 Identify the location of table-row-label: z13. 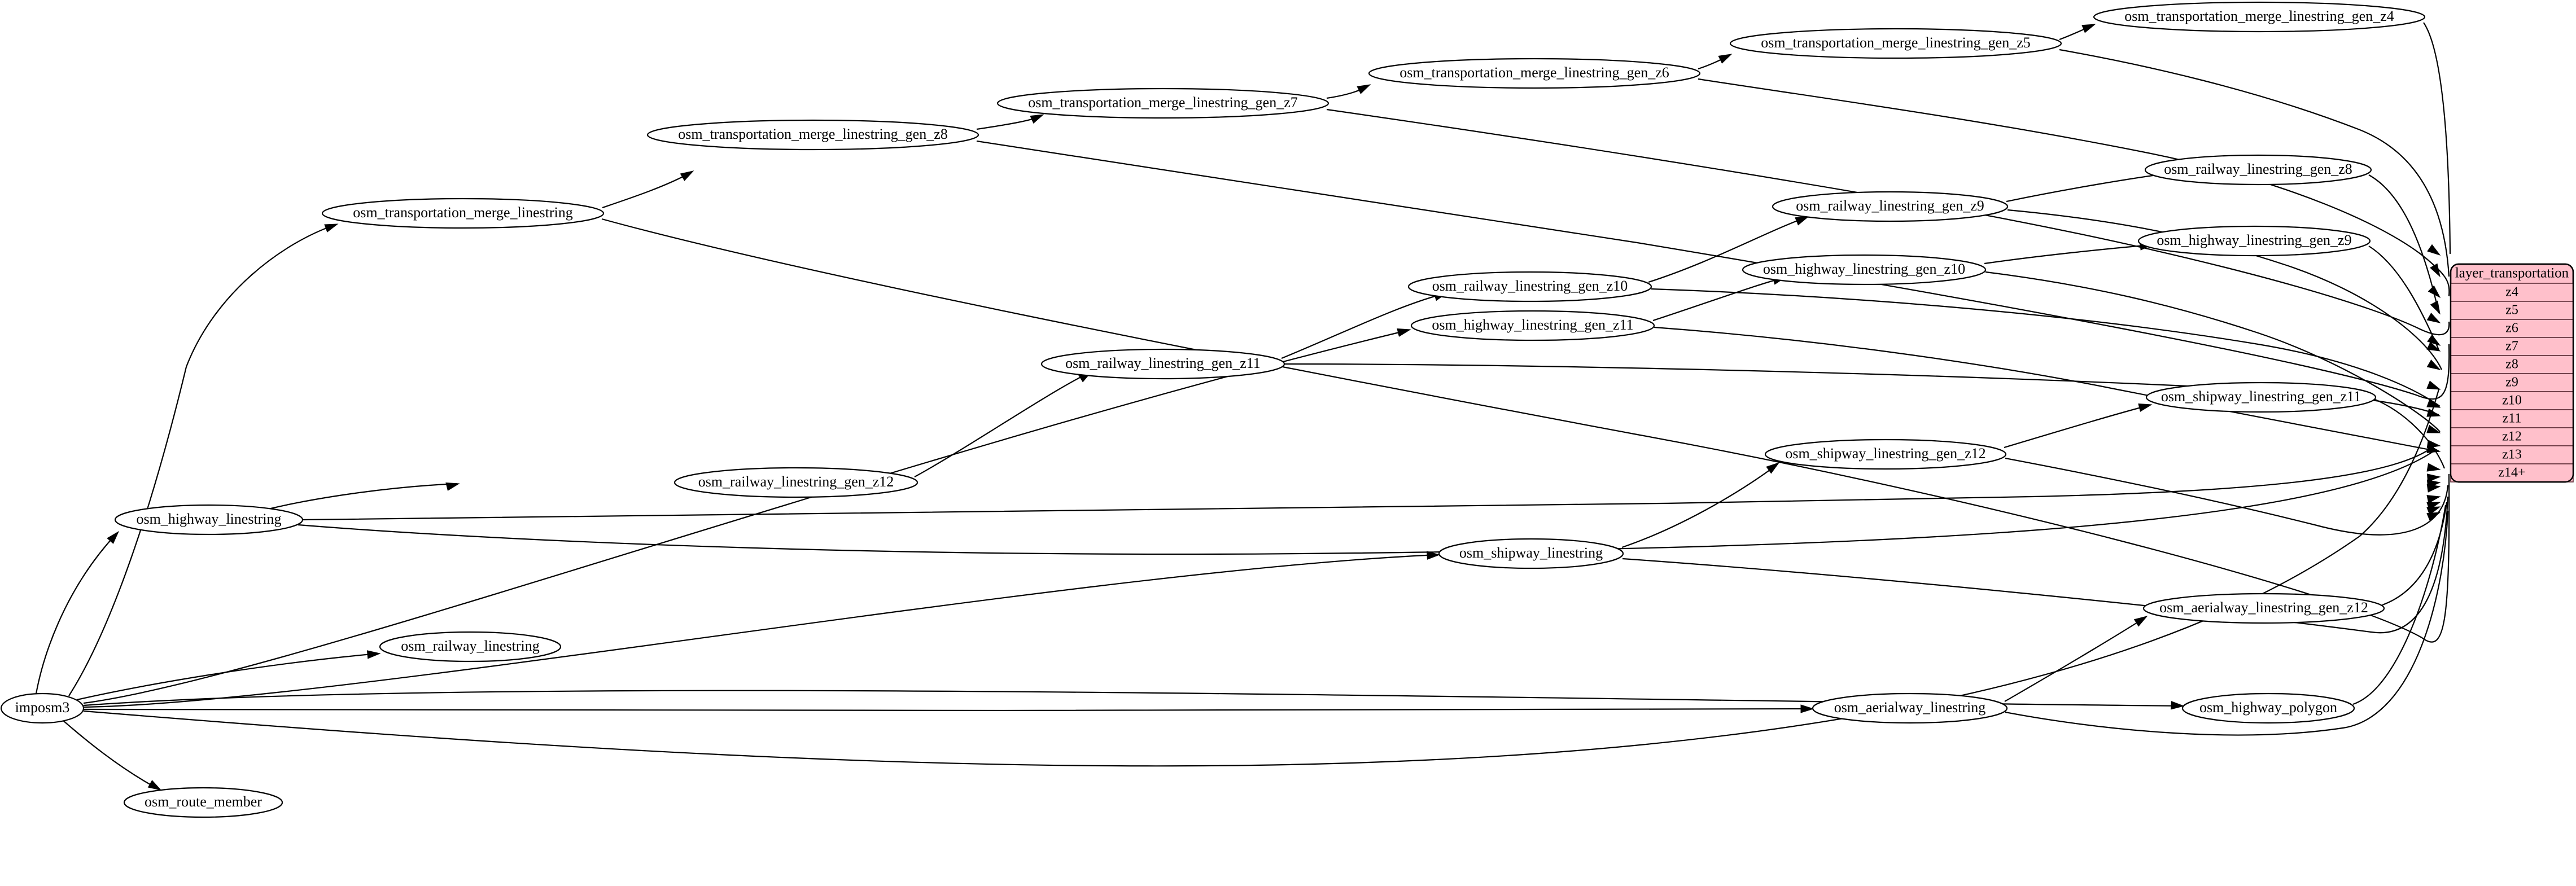
(2512, 455).